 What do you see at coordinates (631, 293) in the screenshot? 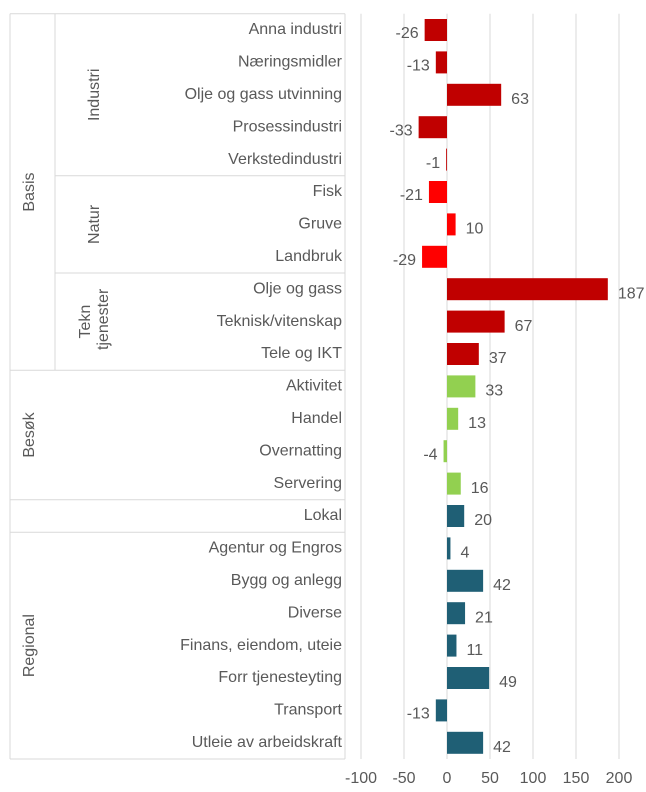
I see `value-label: 187` at bounding box center [631, 293].